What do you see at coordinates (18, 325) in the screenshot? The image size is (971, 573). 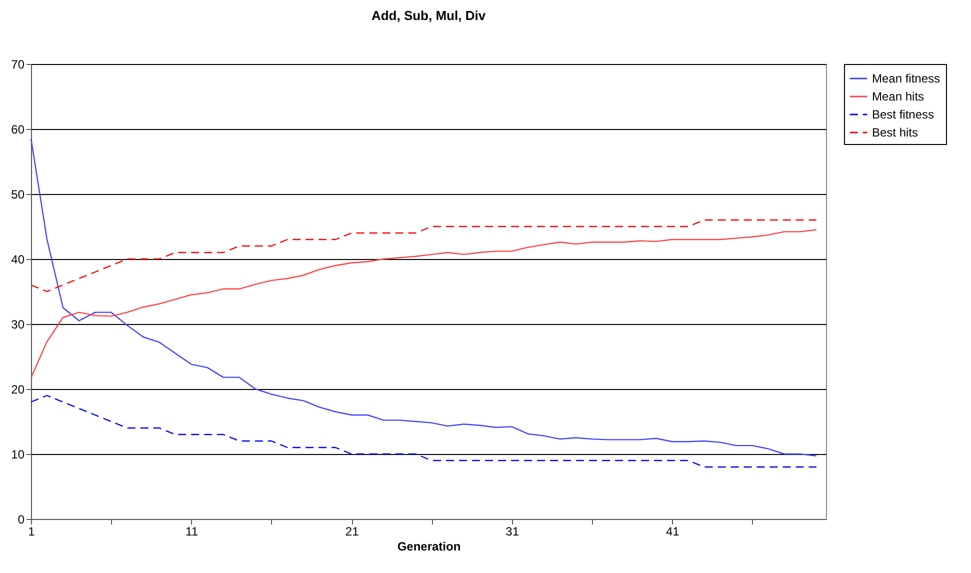 I see `y-tick-label: 30` at bounding box center [18, 325].